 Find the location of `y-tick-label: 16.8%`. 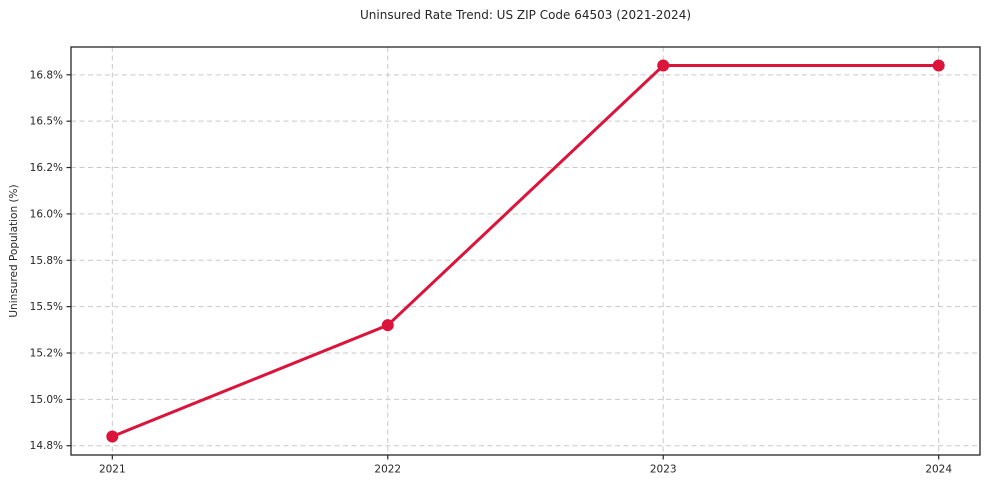

y-tick-label: 16.8% is located at coordinates (46, 75).